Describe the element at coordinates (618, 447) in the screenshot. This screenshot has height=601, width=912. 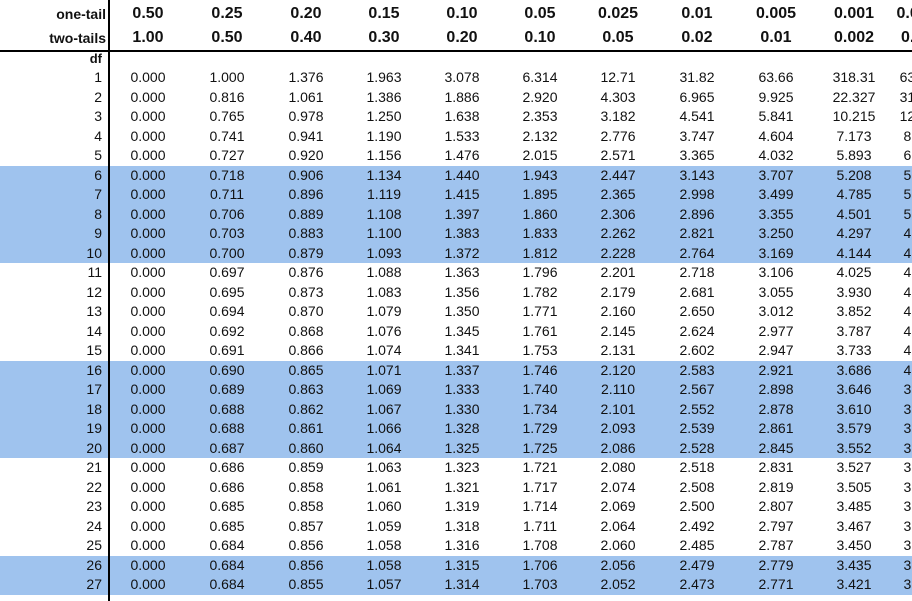
I see `critical-value-cell: 2.086` at that location.